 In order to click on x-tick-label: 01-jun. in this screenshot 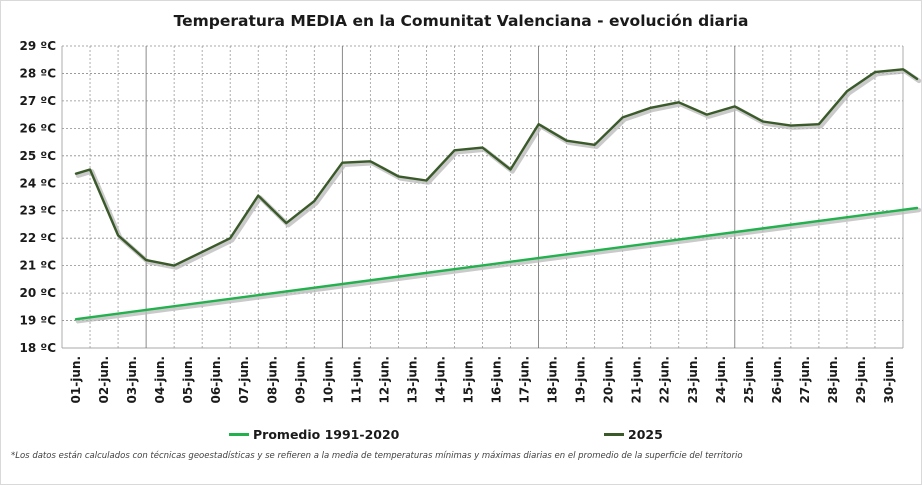, I will do `click(76, 379)`.